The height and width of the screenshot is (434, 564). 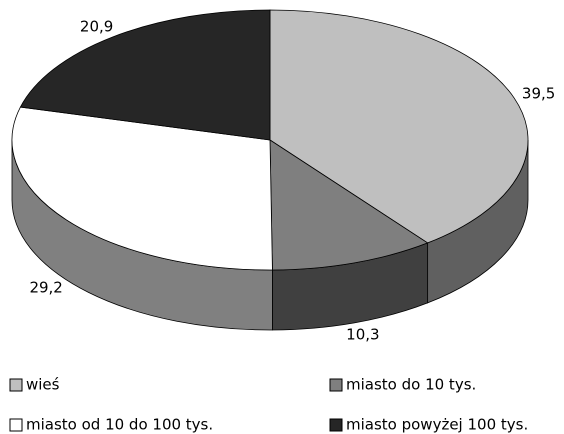 What do you see at coordinates (45, 287) in the screenshot?
I see `data-label: 29,2` at bounding box center [45, 287].